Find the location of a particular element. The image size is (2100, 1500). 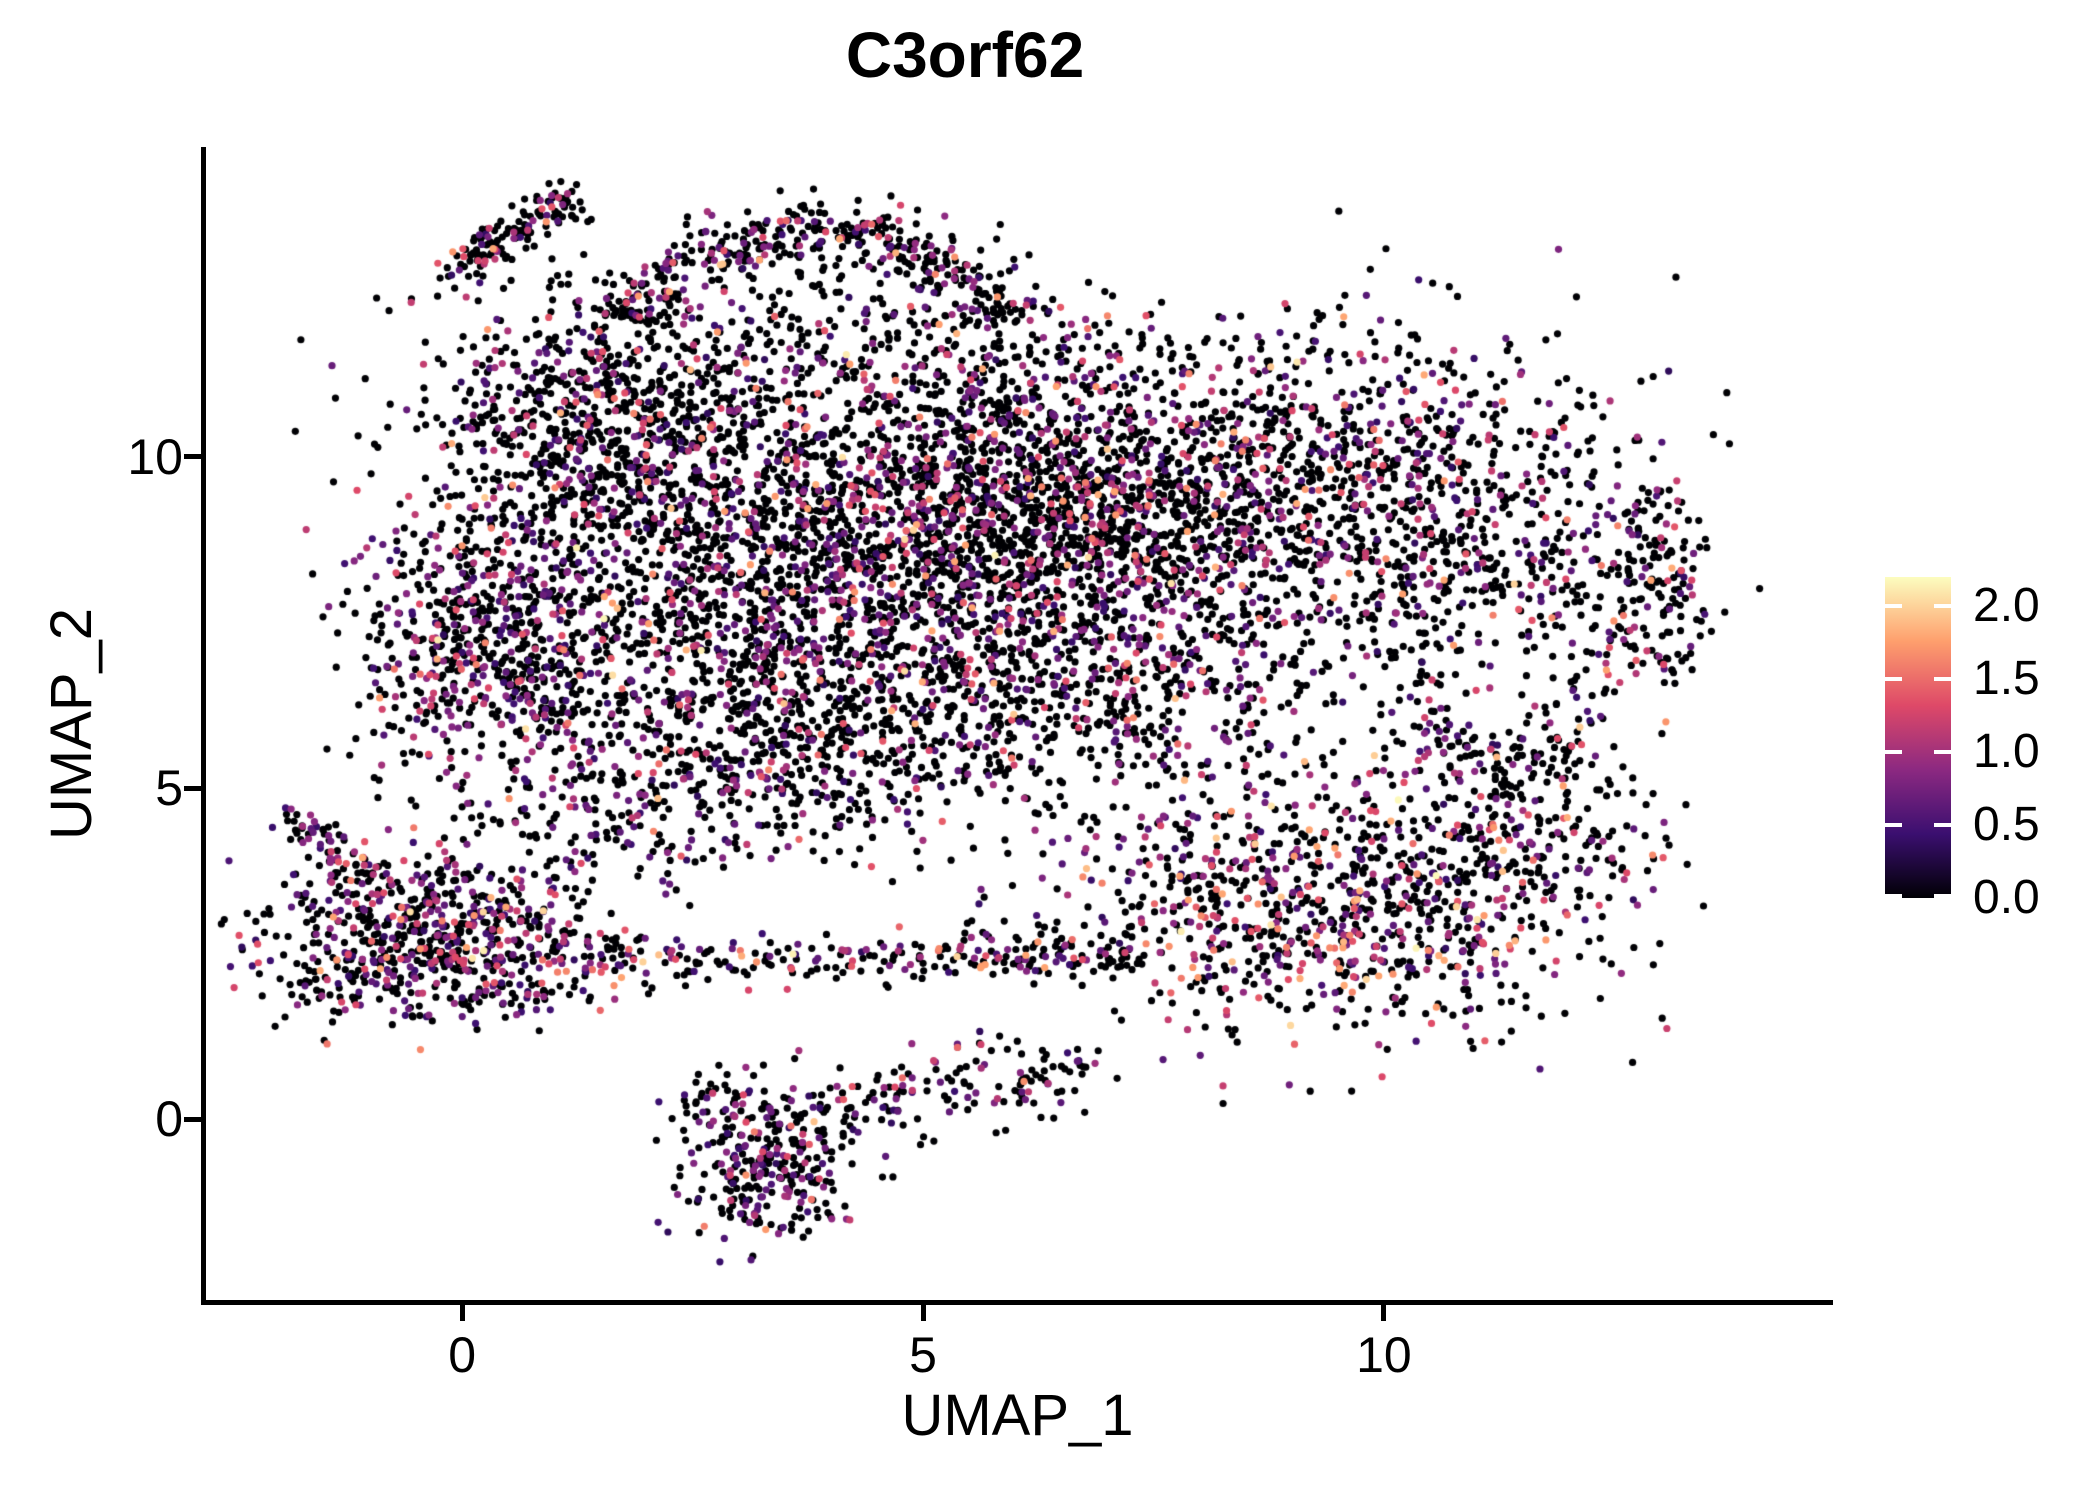

y-tick-label: 10 is located at coordinates (155, 456).